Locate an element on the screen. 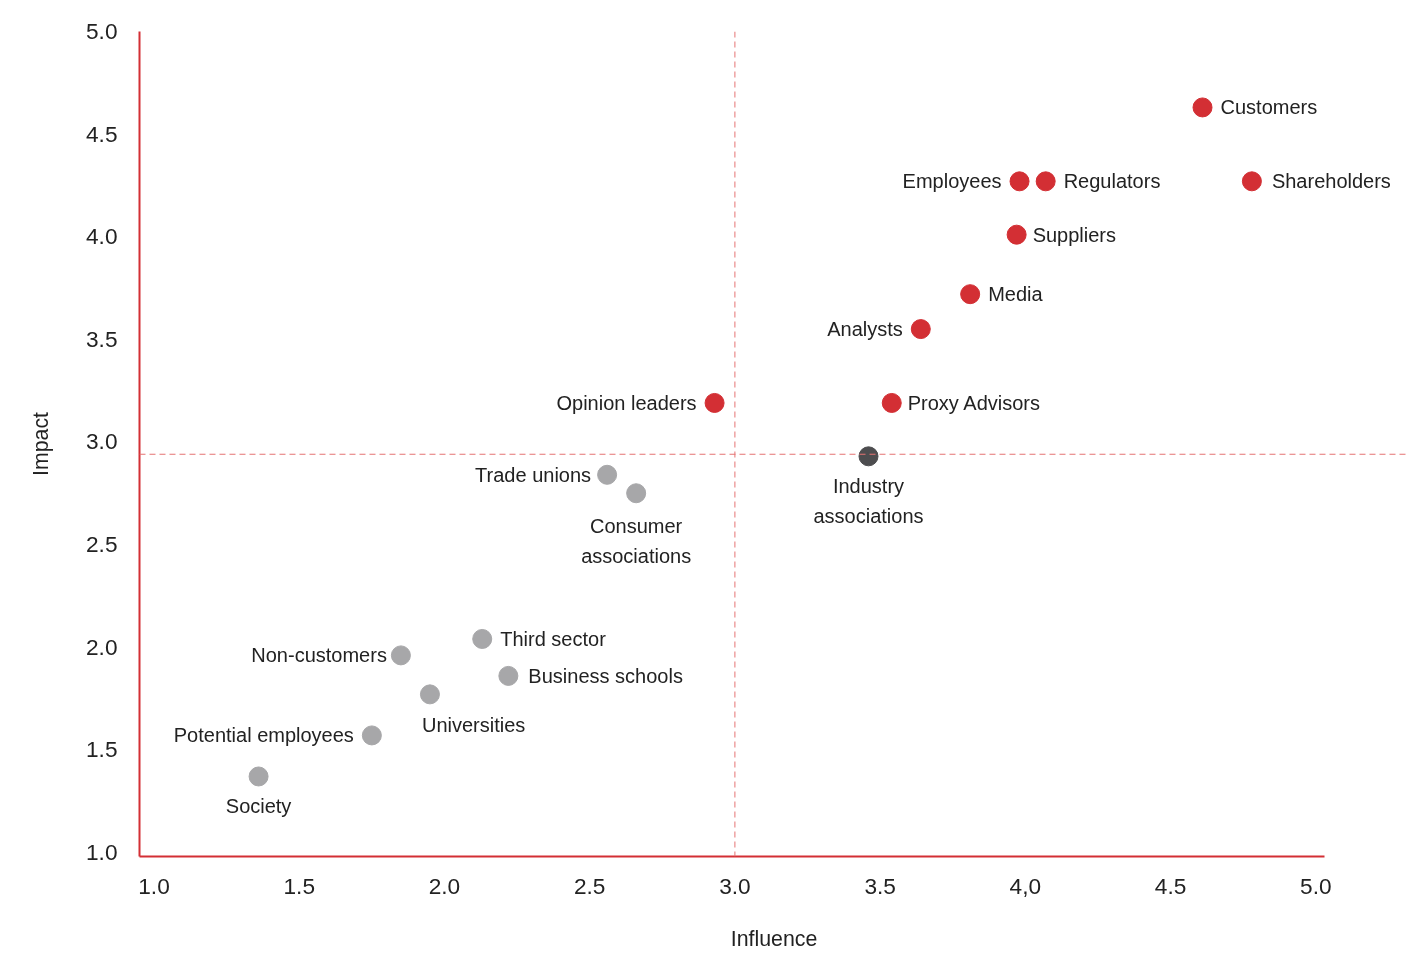 The image size is (1412, 955). x-tick-label: 4.5 is located at coordinates (1170, 885).